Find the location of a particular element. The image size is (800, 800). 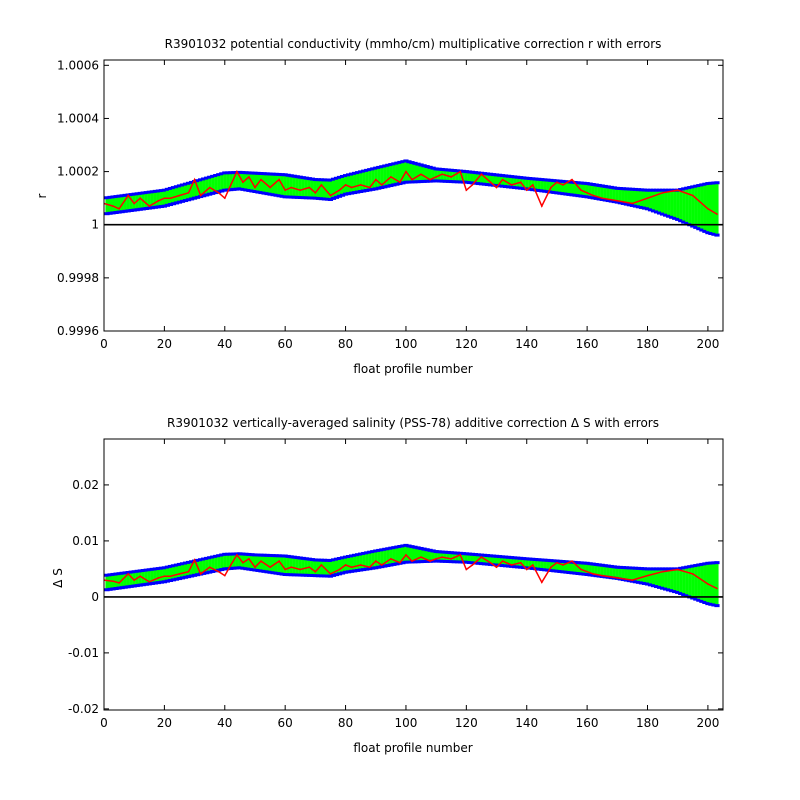

y-axis-label: r is located at coordinates (42, 195).